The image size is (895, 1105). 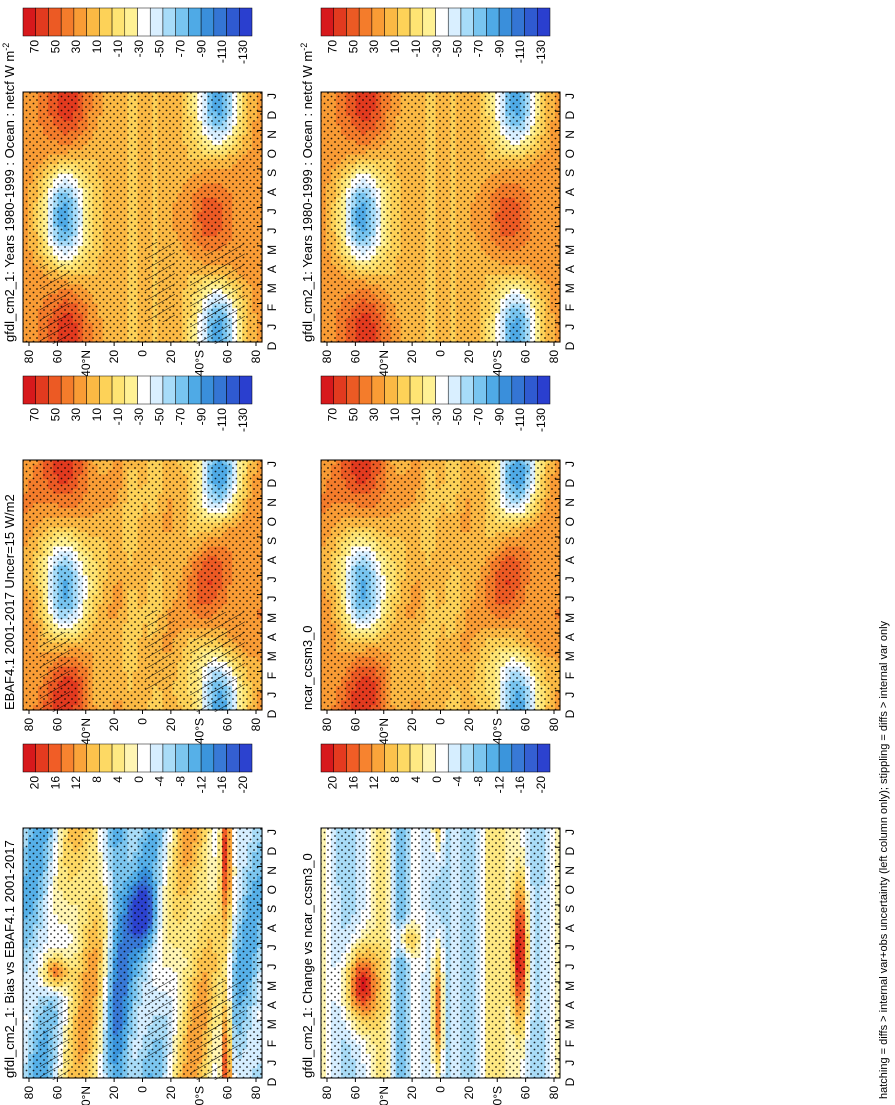 I want to click on colorbar-label: 10, so click(x=97, y=47).